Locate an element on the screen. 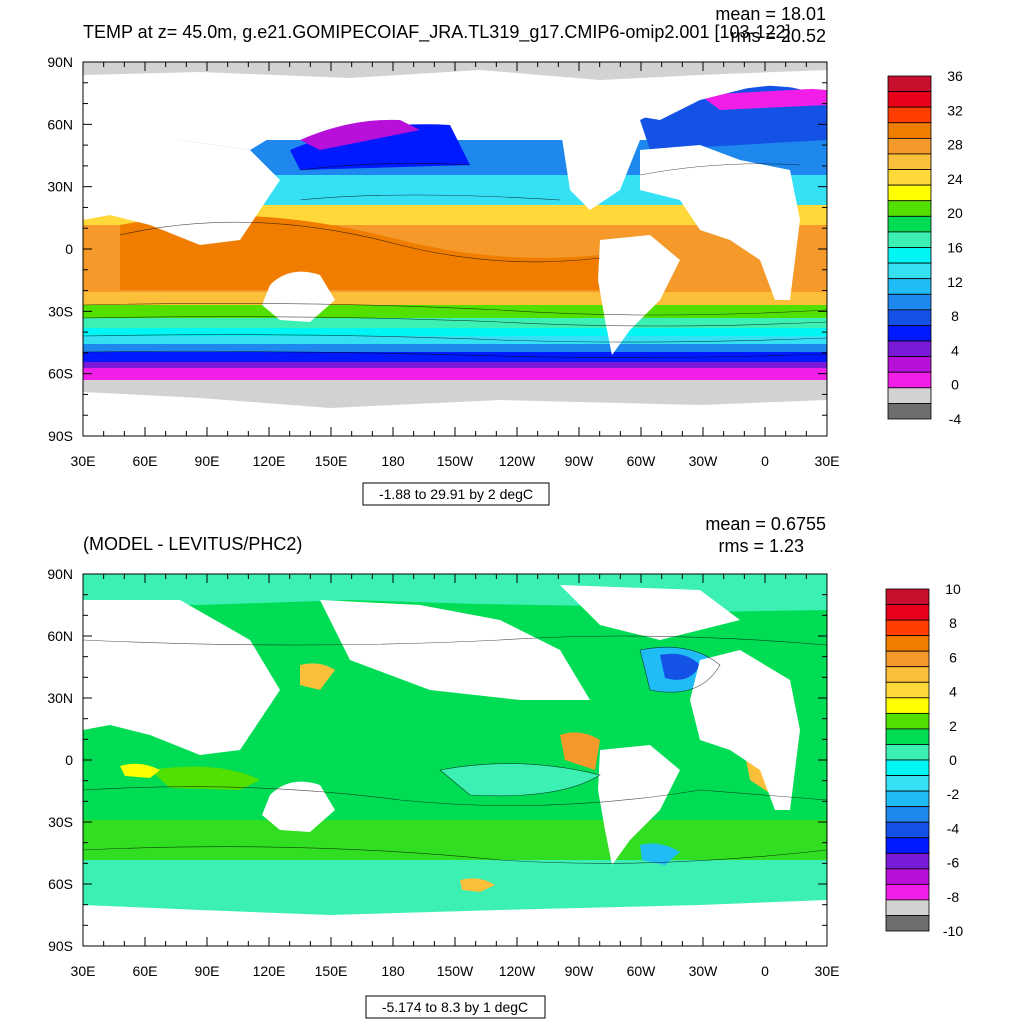  bottom-rms: rms = 1.23 is located at coordinates (761, 546).